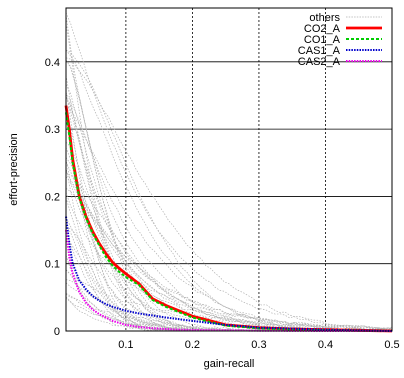  What do you see at coordinates (325, 345) in the screenshot?
I see `x-tick-label: 0.4` at bounding box center [325, 345].